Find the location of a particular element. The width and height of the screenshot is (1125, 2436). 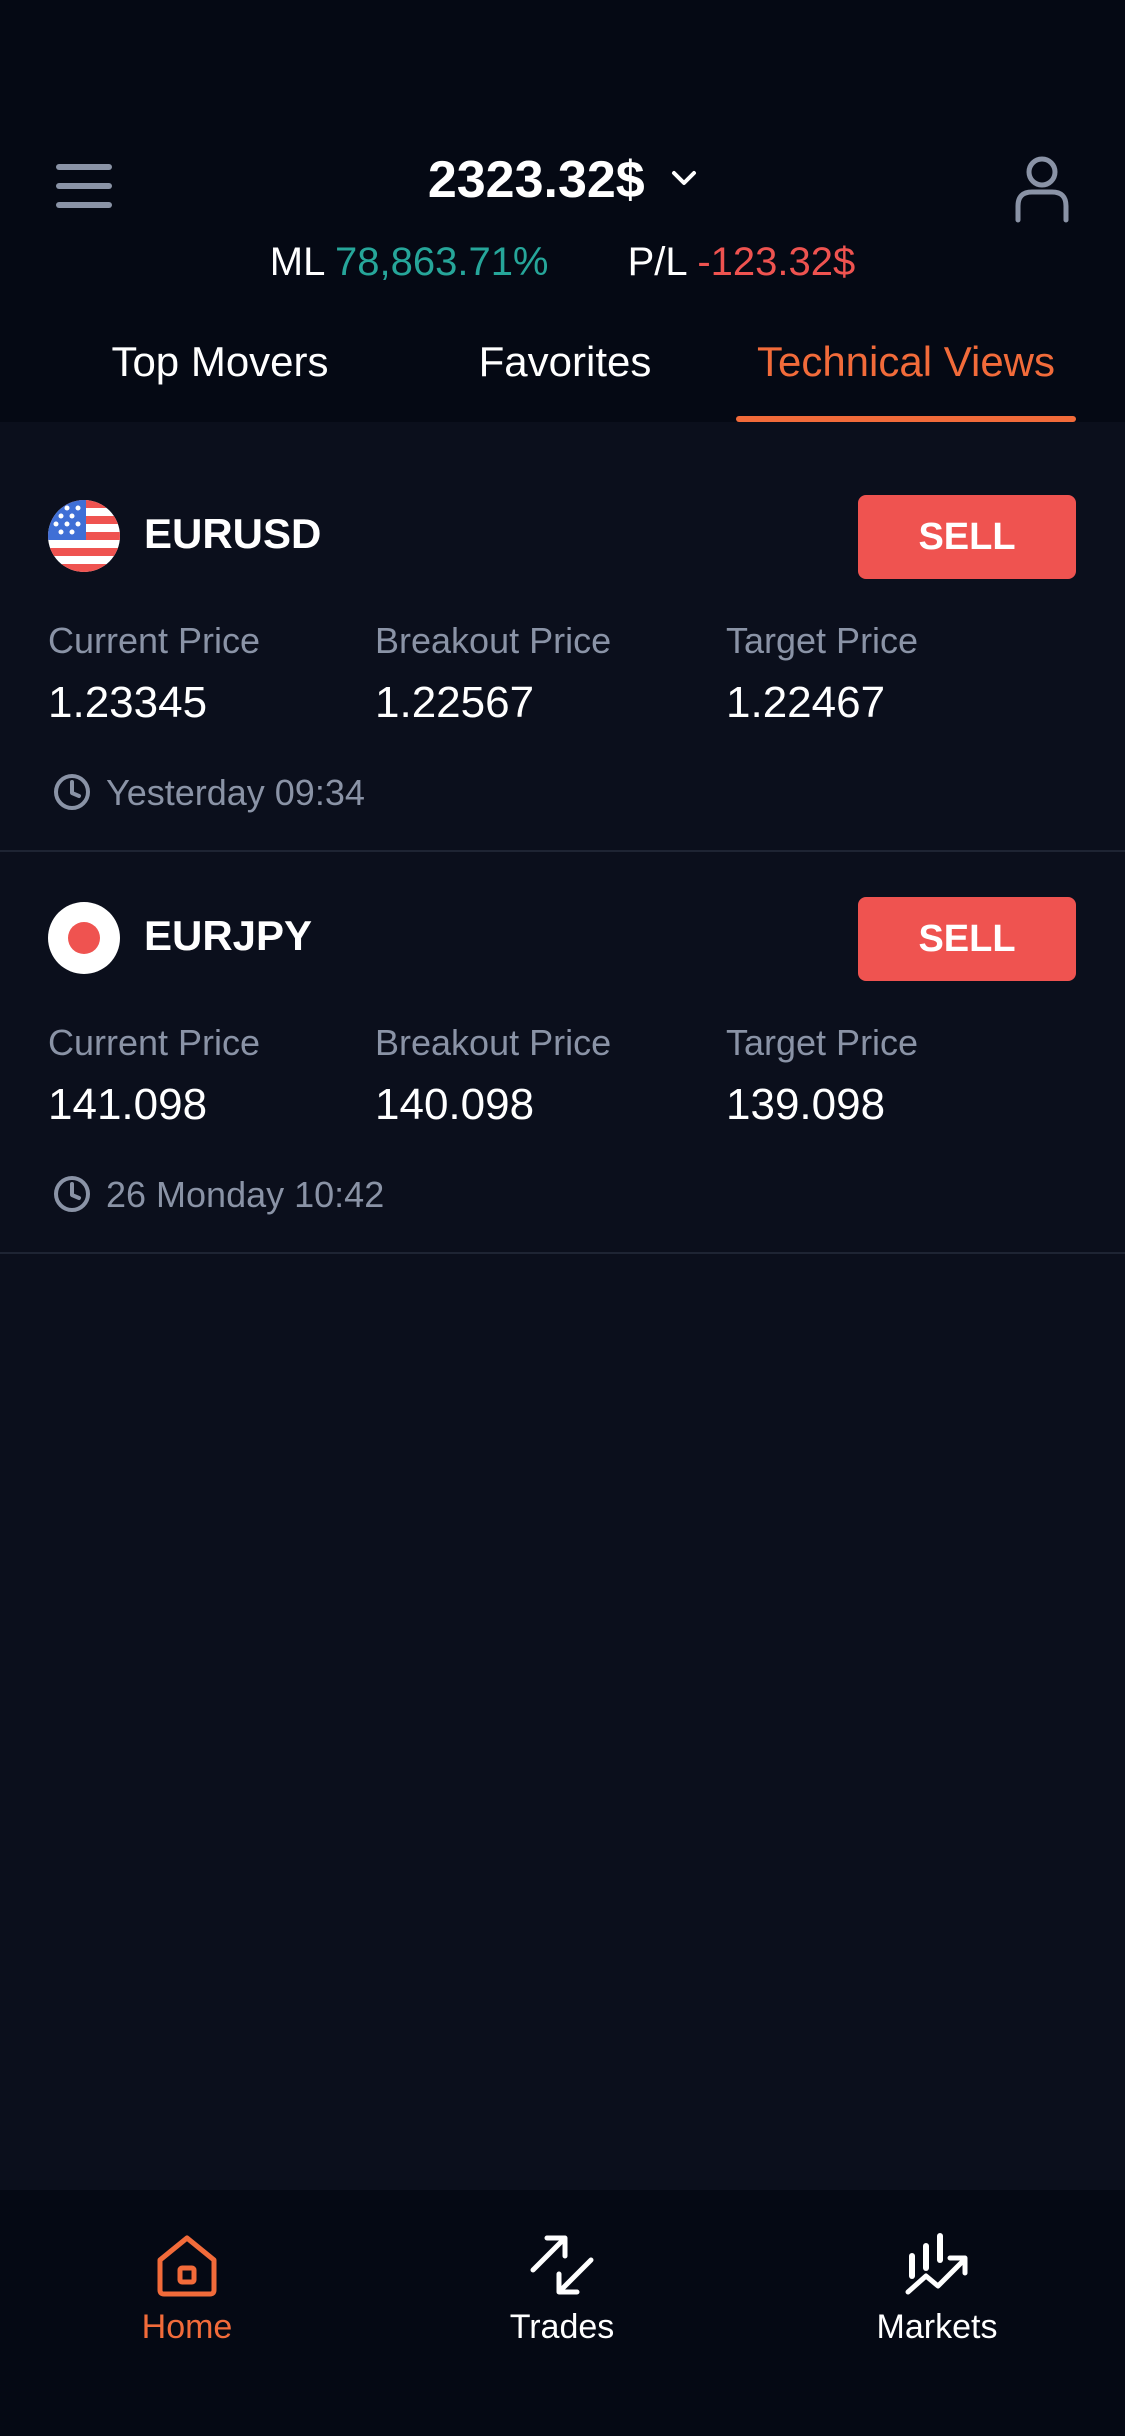

profile-icon is located at coordinates (1042, 189).